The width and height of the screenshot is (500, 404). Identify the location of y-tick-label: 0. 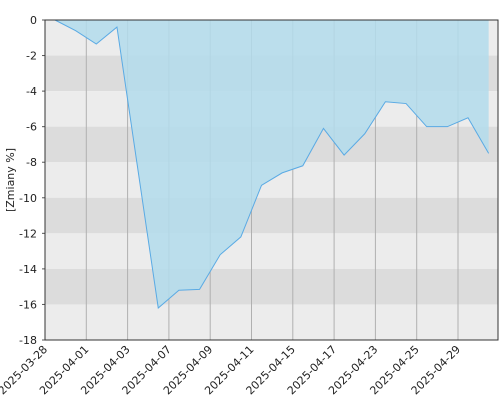
(33, 20).